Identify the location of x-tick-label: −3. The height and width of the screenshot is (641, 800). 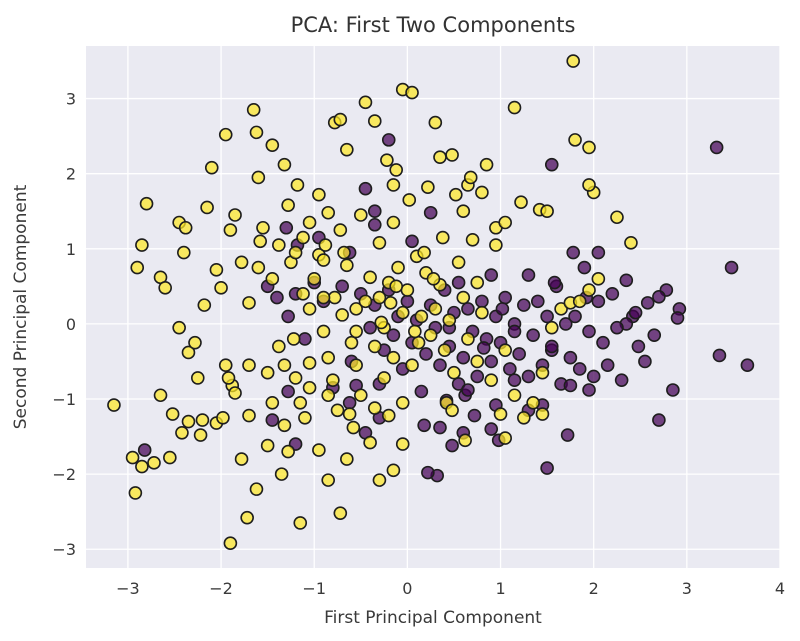
(128, 588).